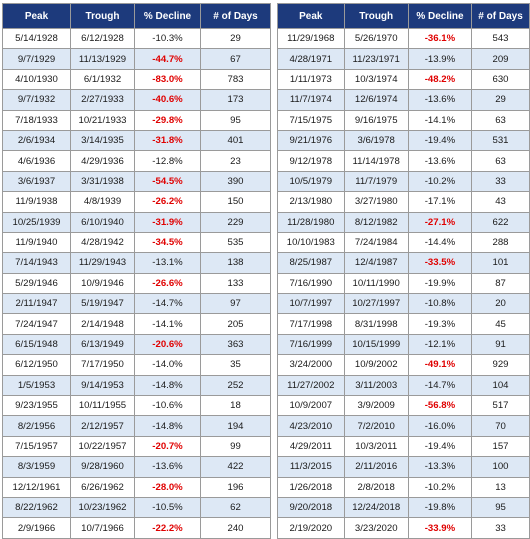  Describe the element at coordinates (500, 304) in the screenshot. I see `cell-days: 20` at that location.